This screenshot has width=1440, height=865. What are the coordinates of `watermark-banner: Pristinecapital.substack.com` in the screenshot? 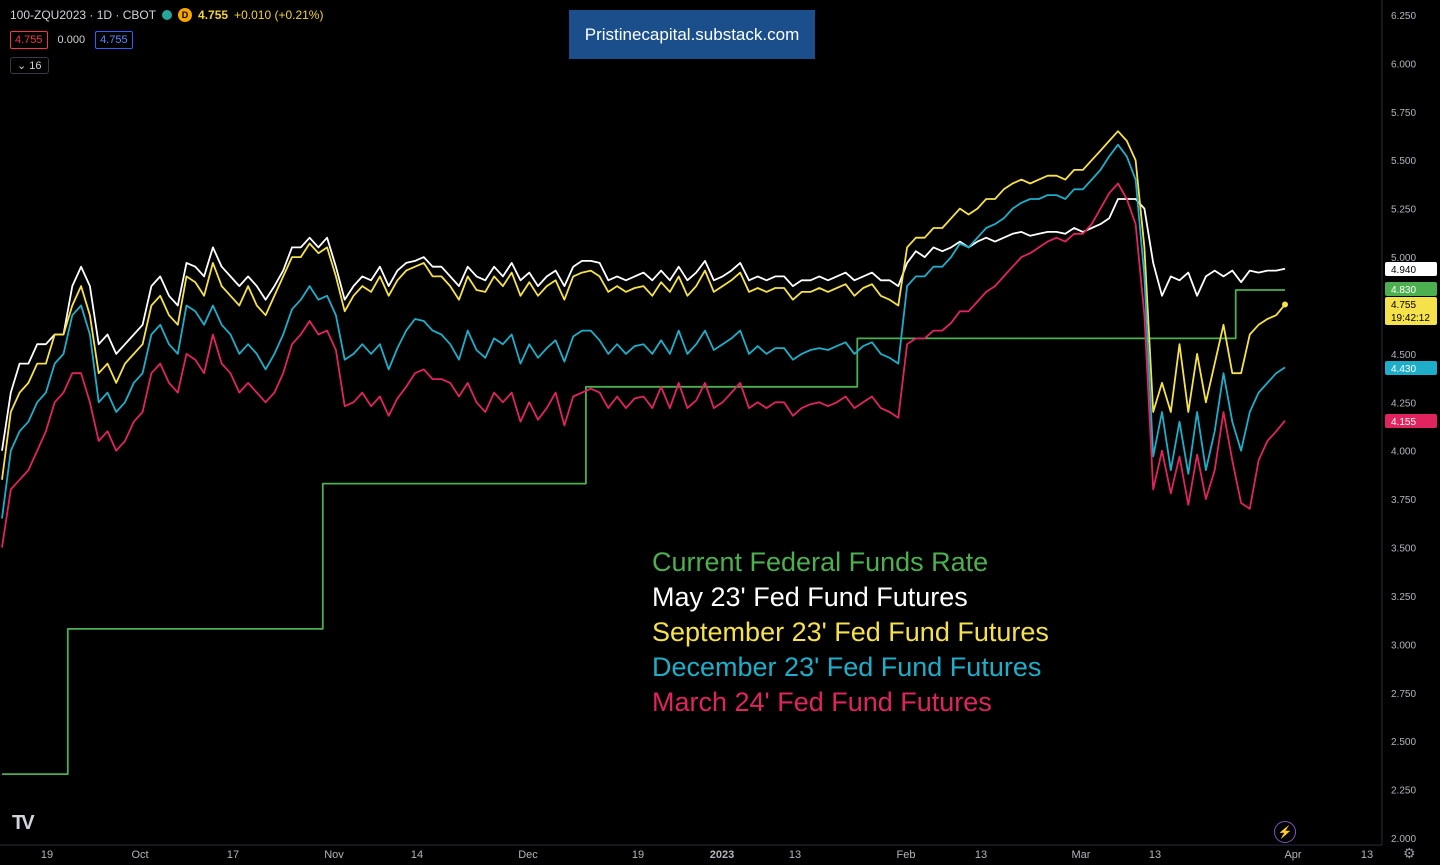 It's located at (692, 34).